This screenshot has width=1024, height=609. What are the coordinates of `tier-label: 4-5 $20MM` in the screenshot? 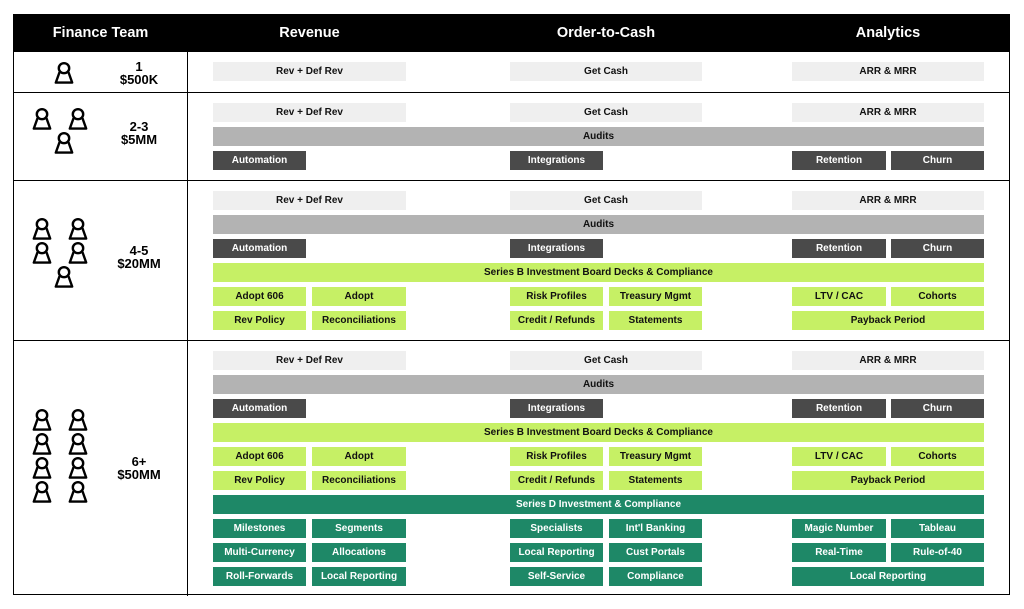 It's located at (139, 257).